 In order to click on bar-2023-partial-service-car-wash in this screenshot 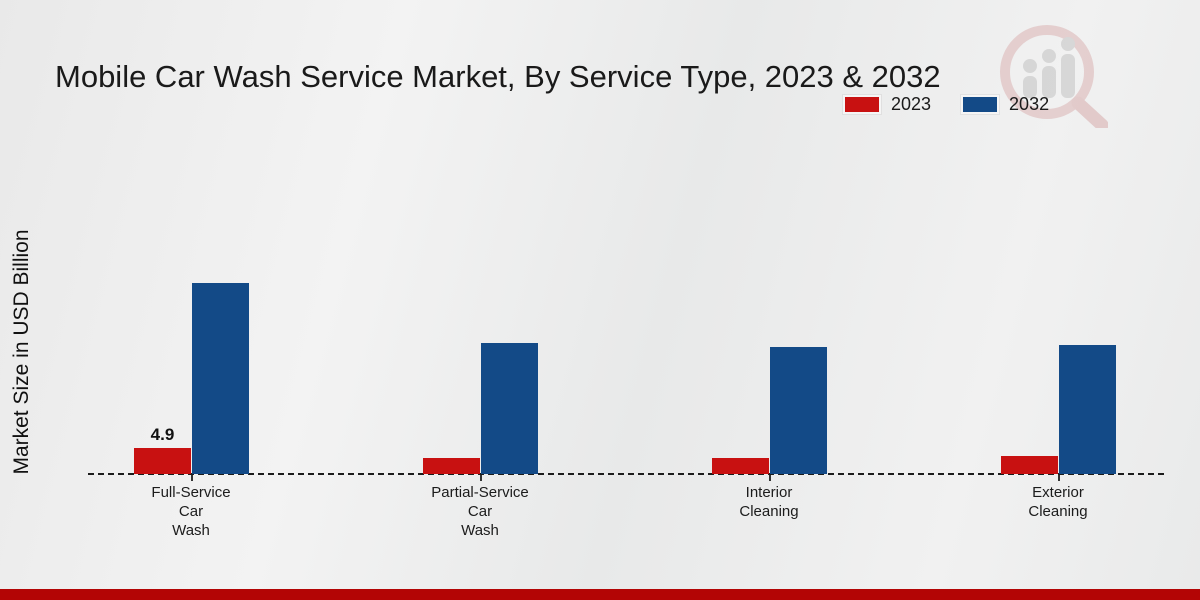, I will do `click(451, 466)`.